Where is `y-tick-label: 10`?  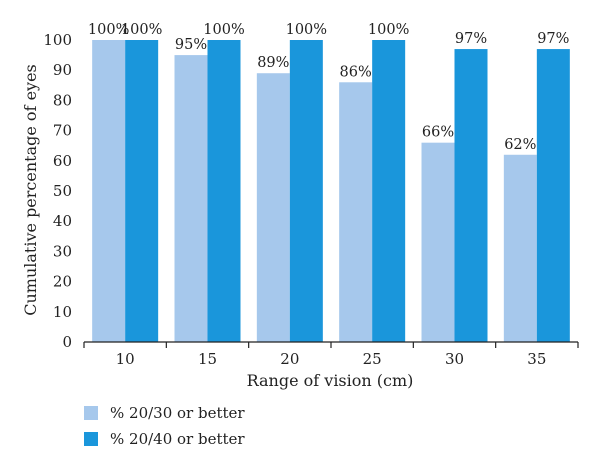
y-tick-label: 10 is located at coordinates (62, 312).